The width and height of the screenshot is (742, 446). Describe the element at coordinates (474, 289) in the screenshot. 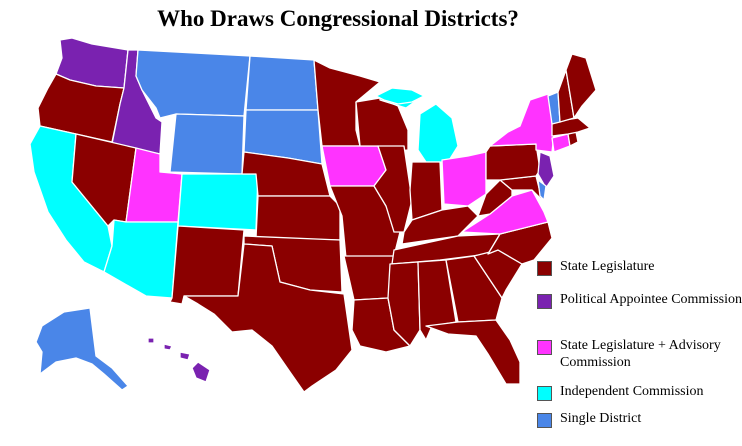

I see `state-GA` at that location.